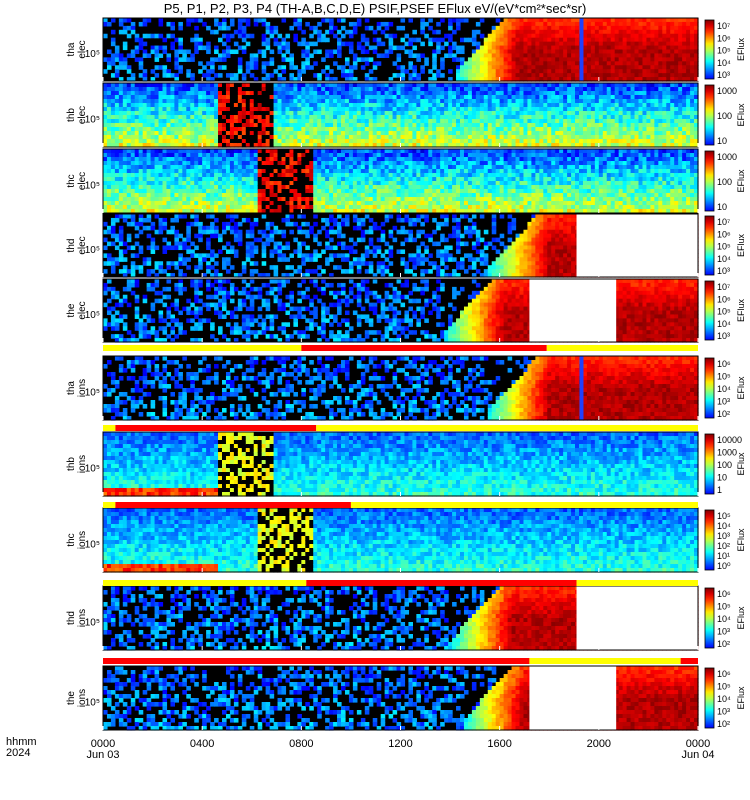  Describe the element at coordinates (724, 51) in the screenshot. I see `colorbar-tick-label: 10⁵` at that location.